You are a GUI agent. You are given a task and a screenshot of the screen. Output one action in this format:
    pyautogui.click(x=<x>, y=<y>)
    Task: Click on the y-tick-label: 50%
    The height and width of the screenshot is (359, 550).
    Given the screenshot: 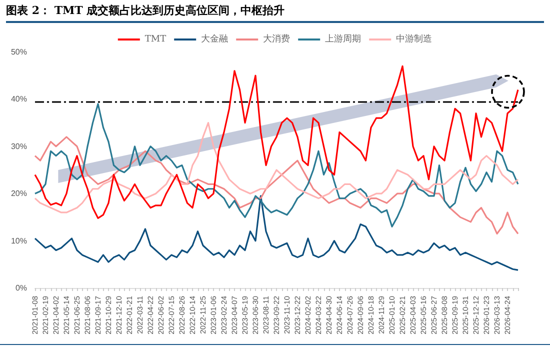 What is the action you would take?
    pyautogui.click(x=18, y=52)
    